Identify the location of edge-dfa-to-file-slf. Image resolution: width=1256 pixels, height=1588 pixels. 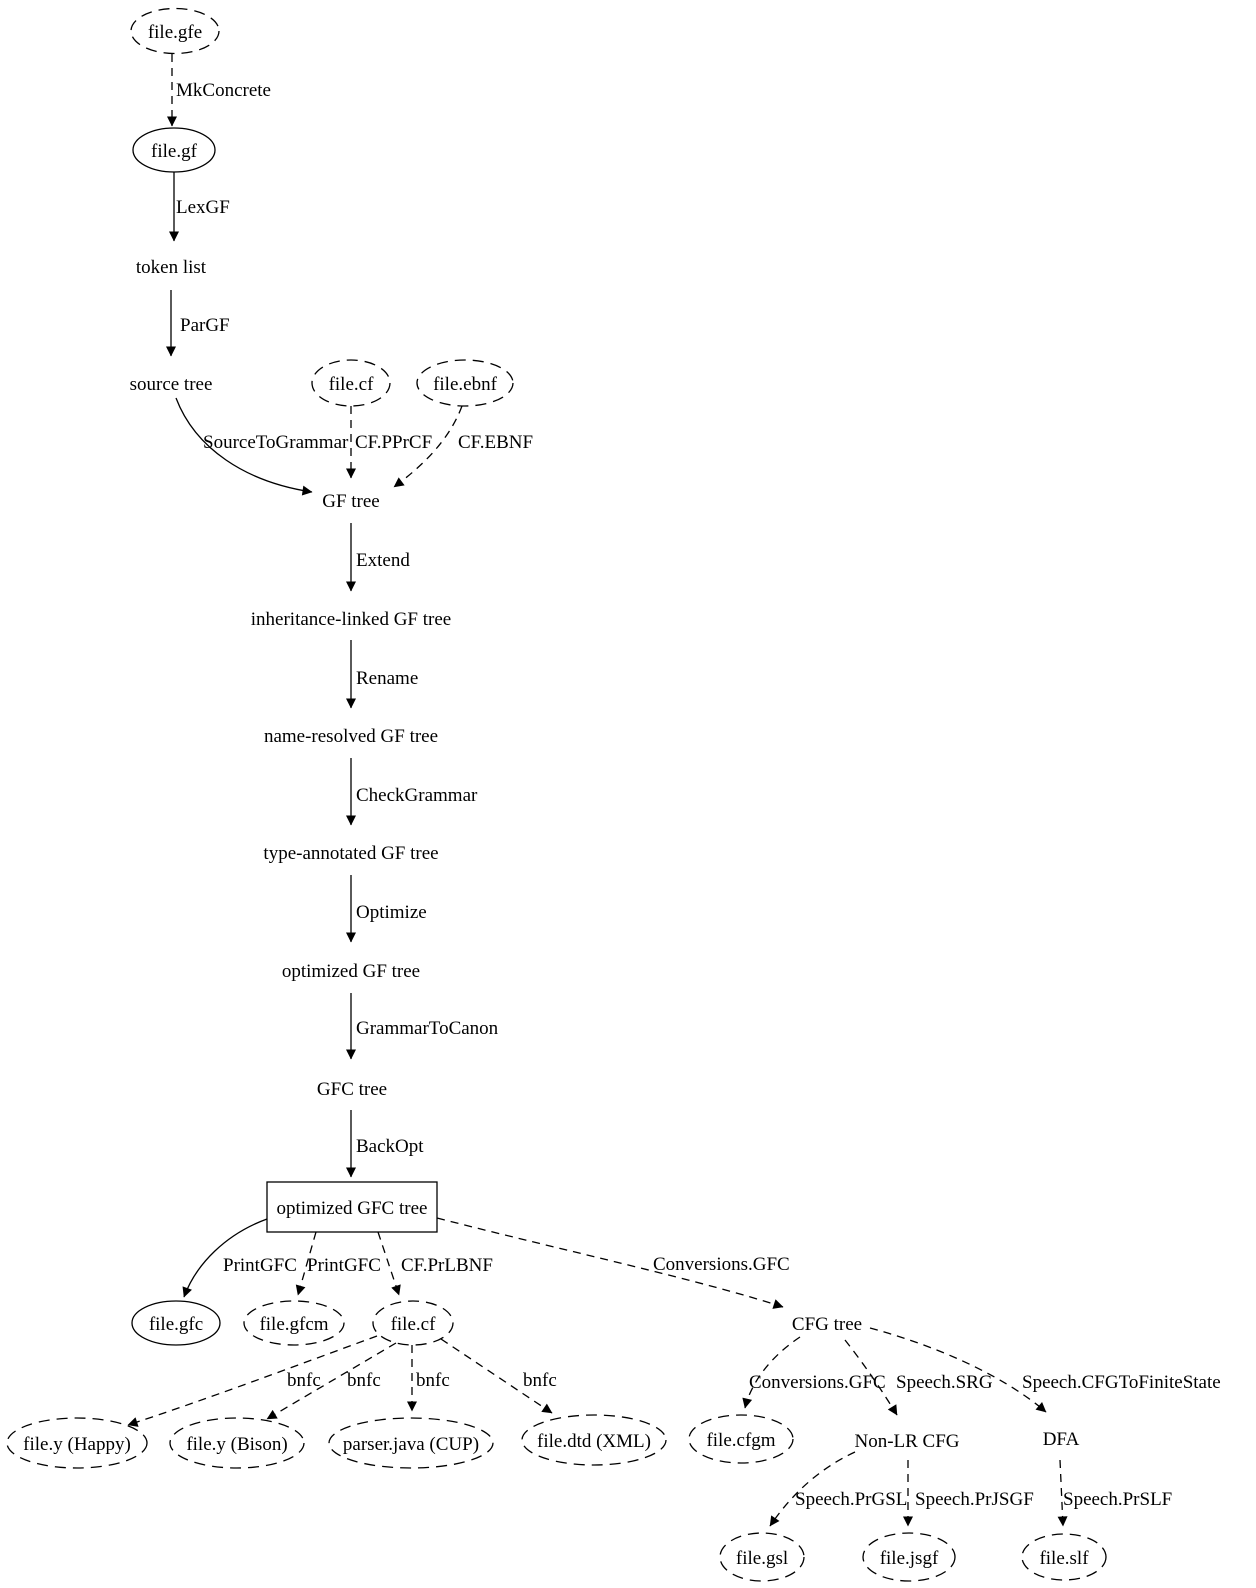
(1062, 1493).